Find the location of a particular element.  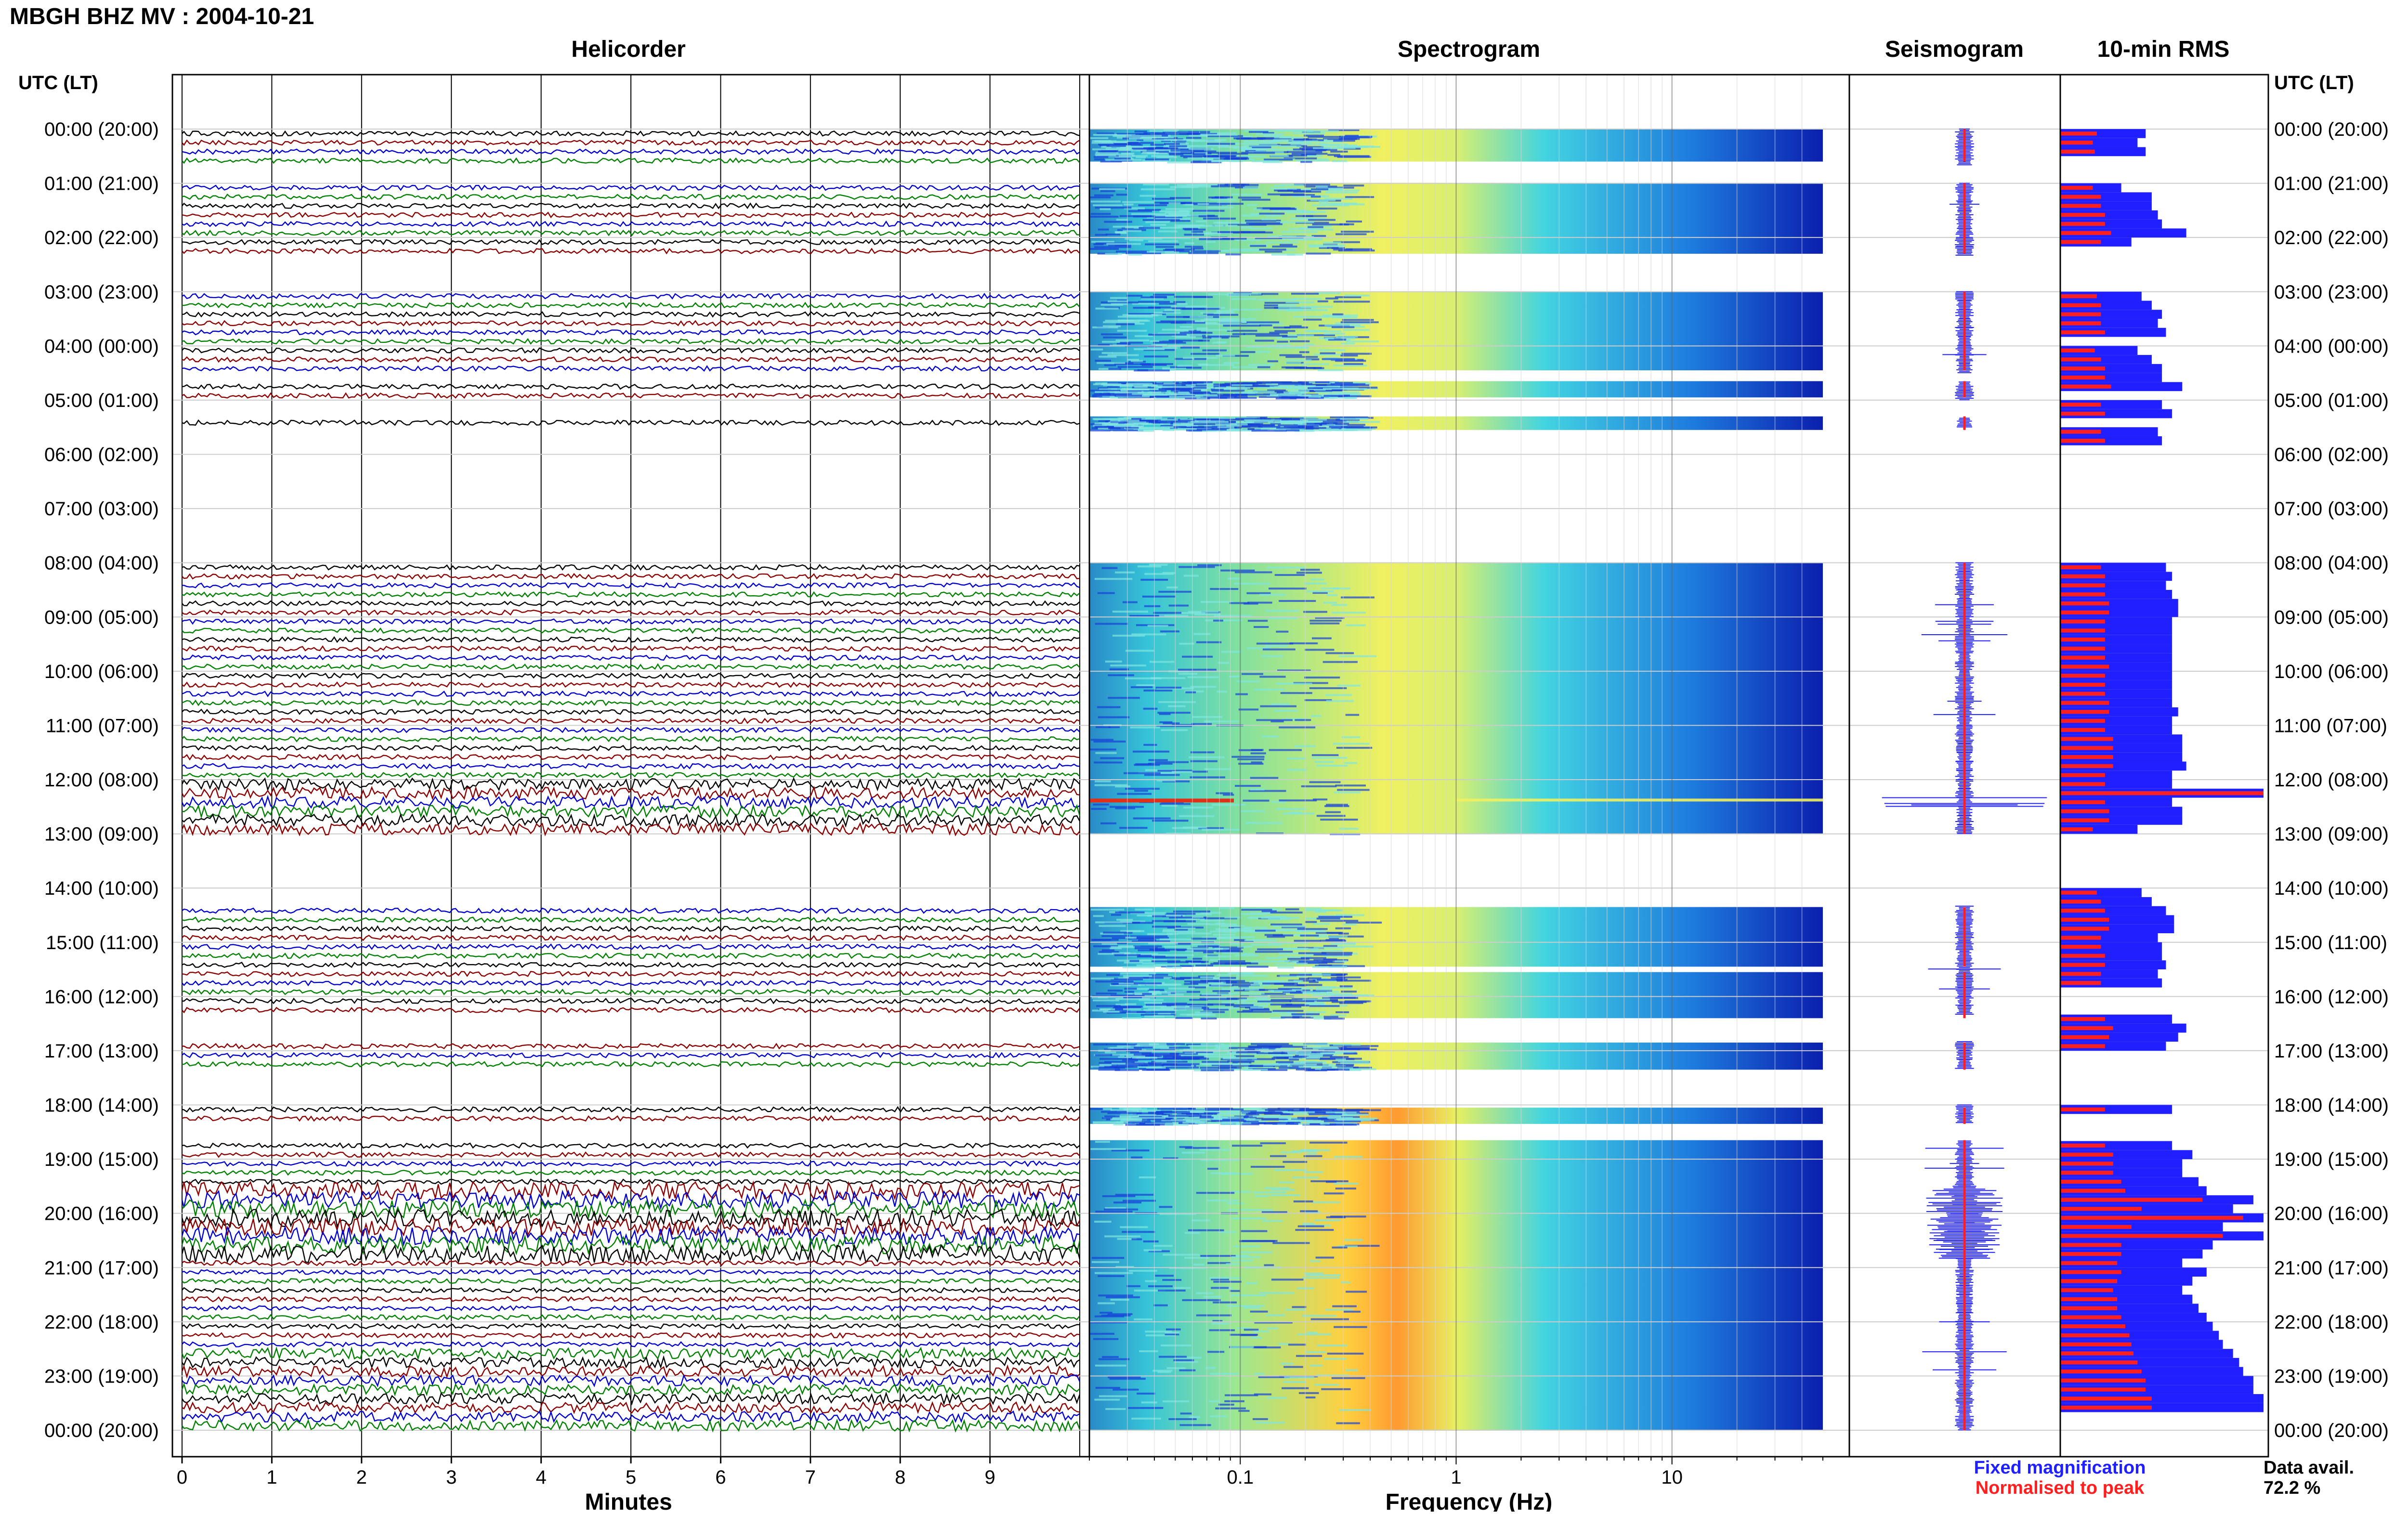

time-label-left: 08:00 (04:00) is located at coordinates (101, 563).